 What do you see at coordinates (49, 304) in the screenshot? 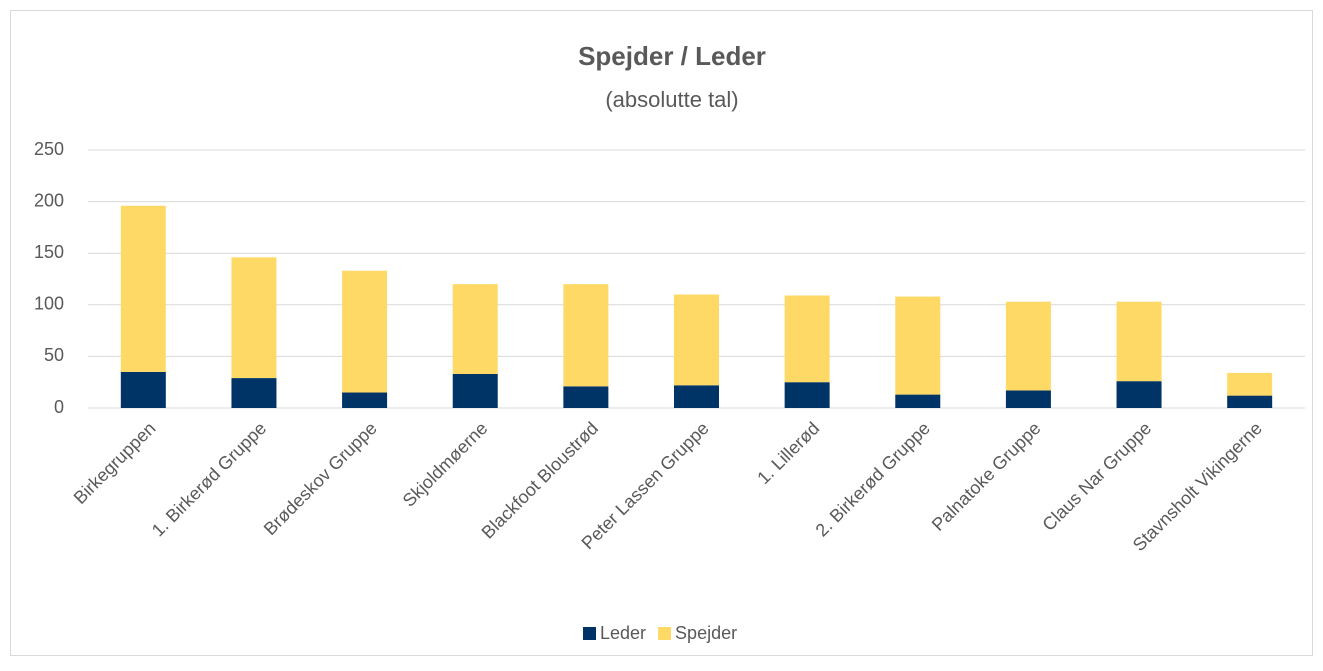
I see `y-tick-label: 100` at bounding box center [49, 304].